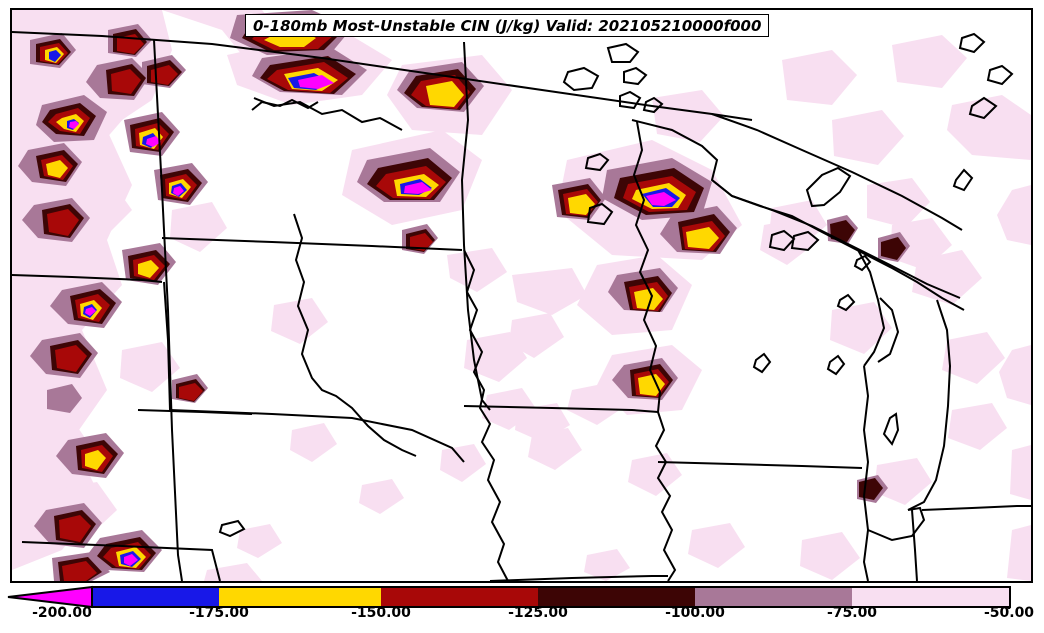 This screenshot has height=633, width=1044. I want to click on colorbar-segment-mauve, so click(773, 597).